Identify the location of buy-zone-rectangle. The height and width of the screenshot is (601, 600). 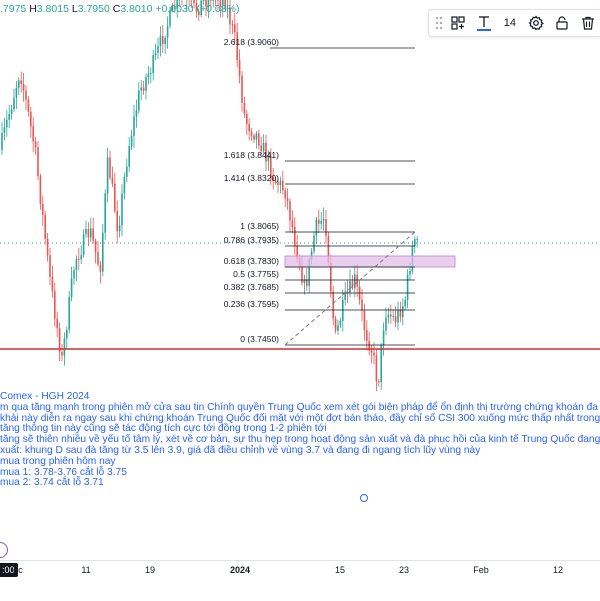
(370, 261).